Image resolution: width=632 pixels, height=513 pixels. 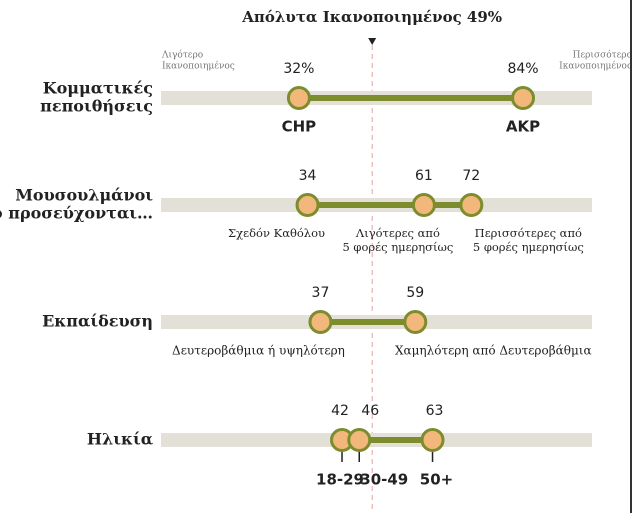 What do you see at coordinates (299, 127) in the screenshot?
I see `category-label: CHP` at bounding box center [299, 127].